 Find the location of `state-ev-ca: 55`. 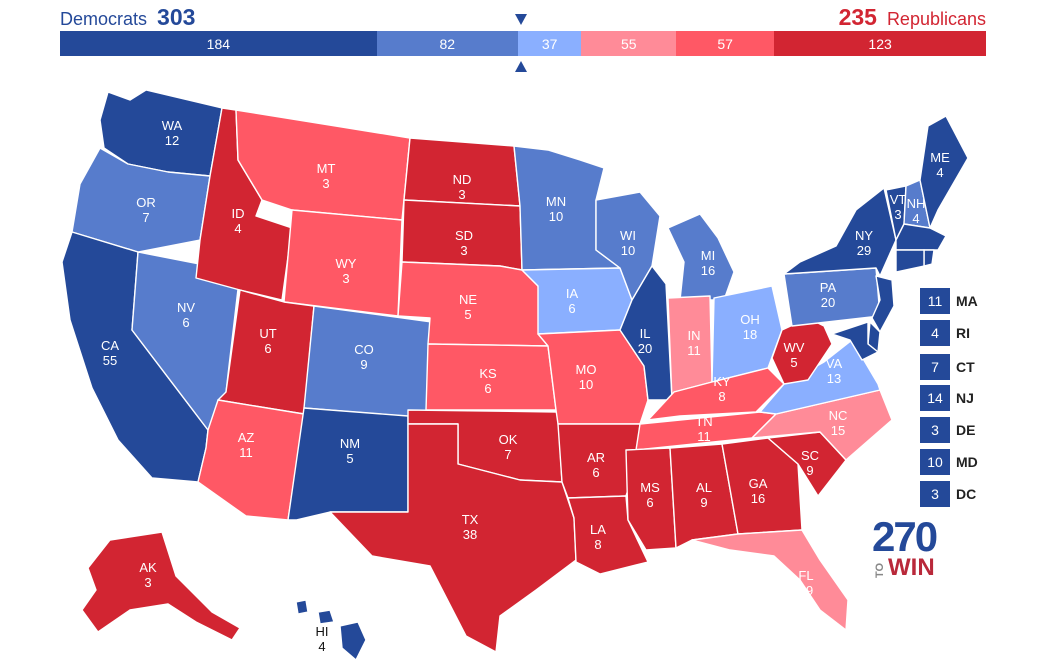

state-ev-ca: 55 is located at coordinates (110, 360).